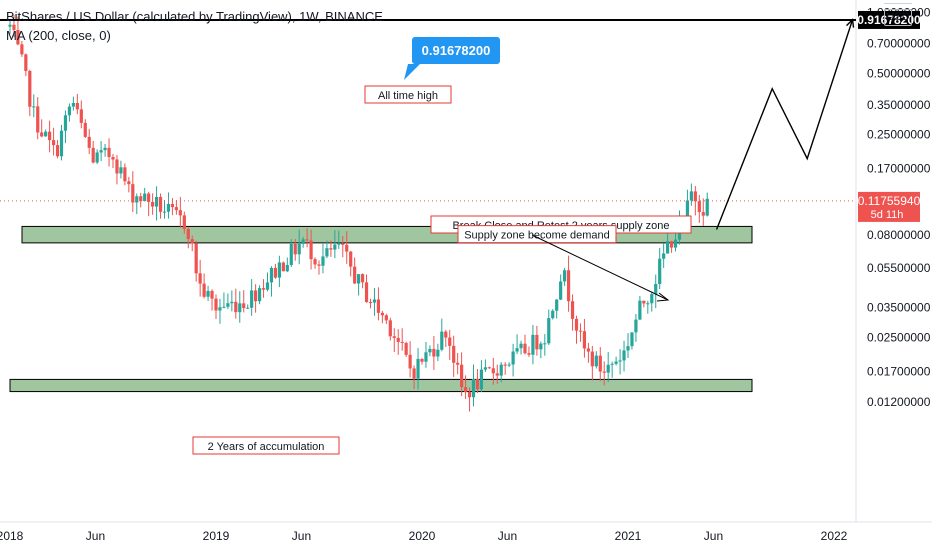  What do you see at coordinates (898, 17) in the screenshot?
I see `currency-button: USD` at bounding box center [898, 17].